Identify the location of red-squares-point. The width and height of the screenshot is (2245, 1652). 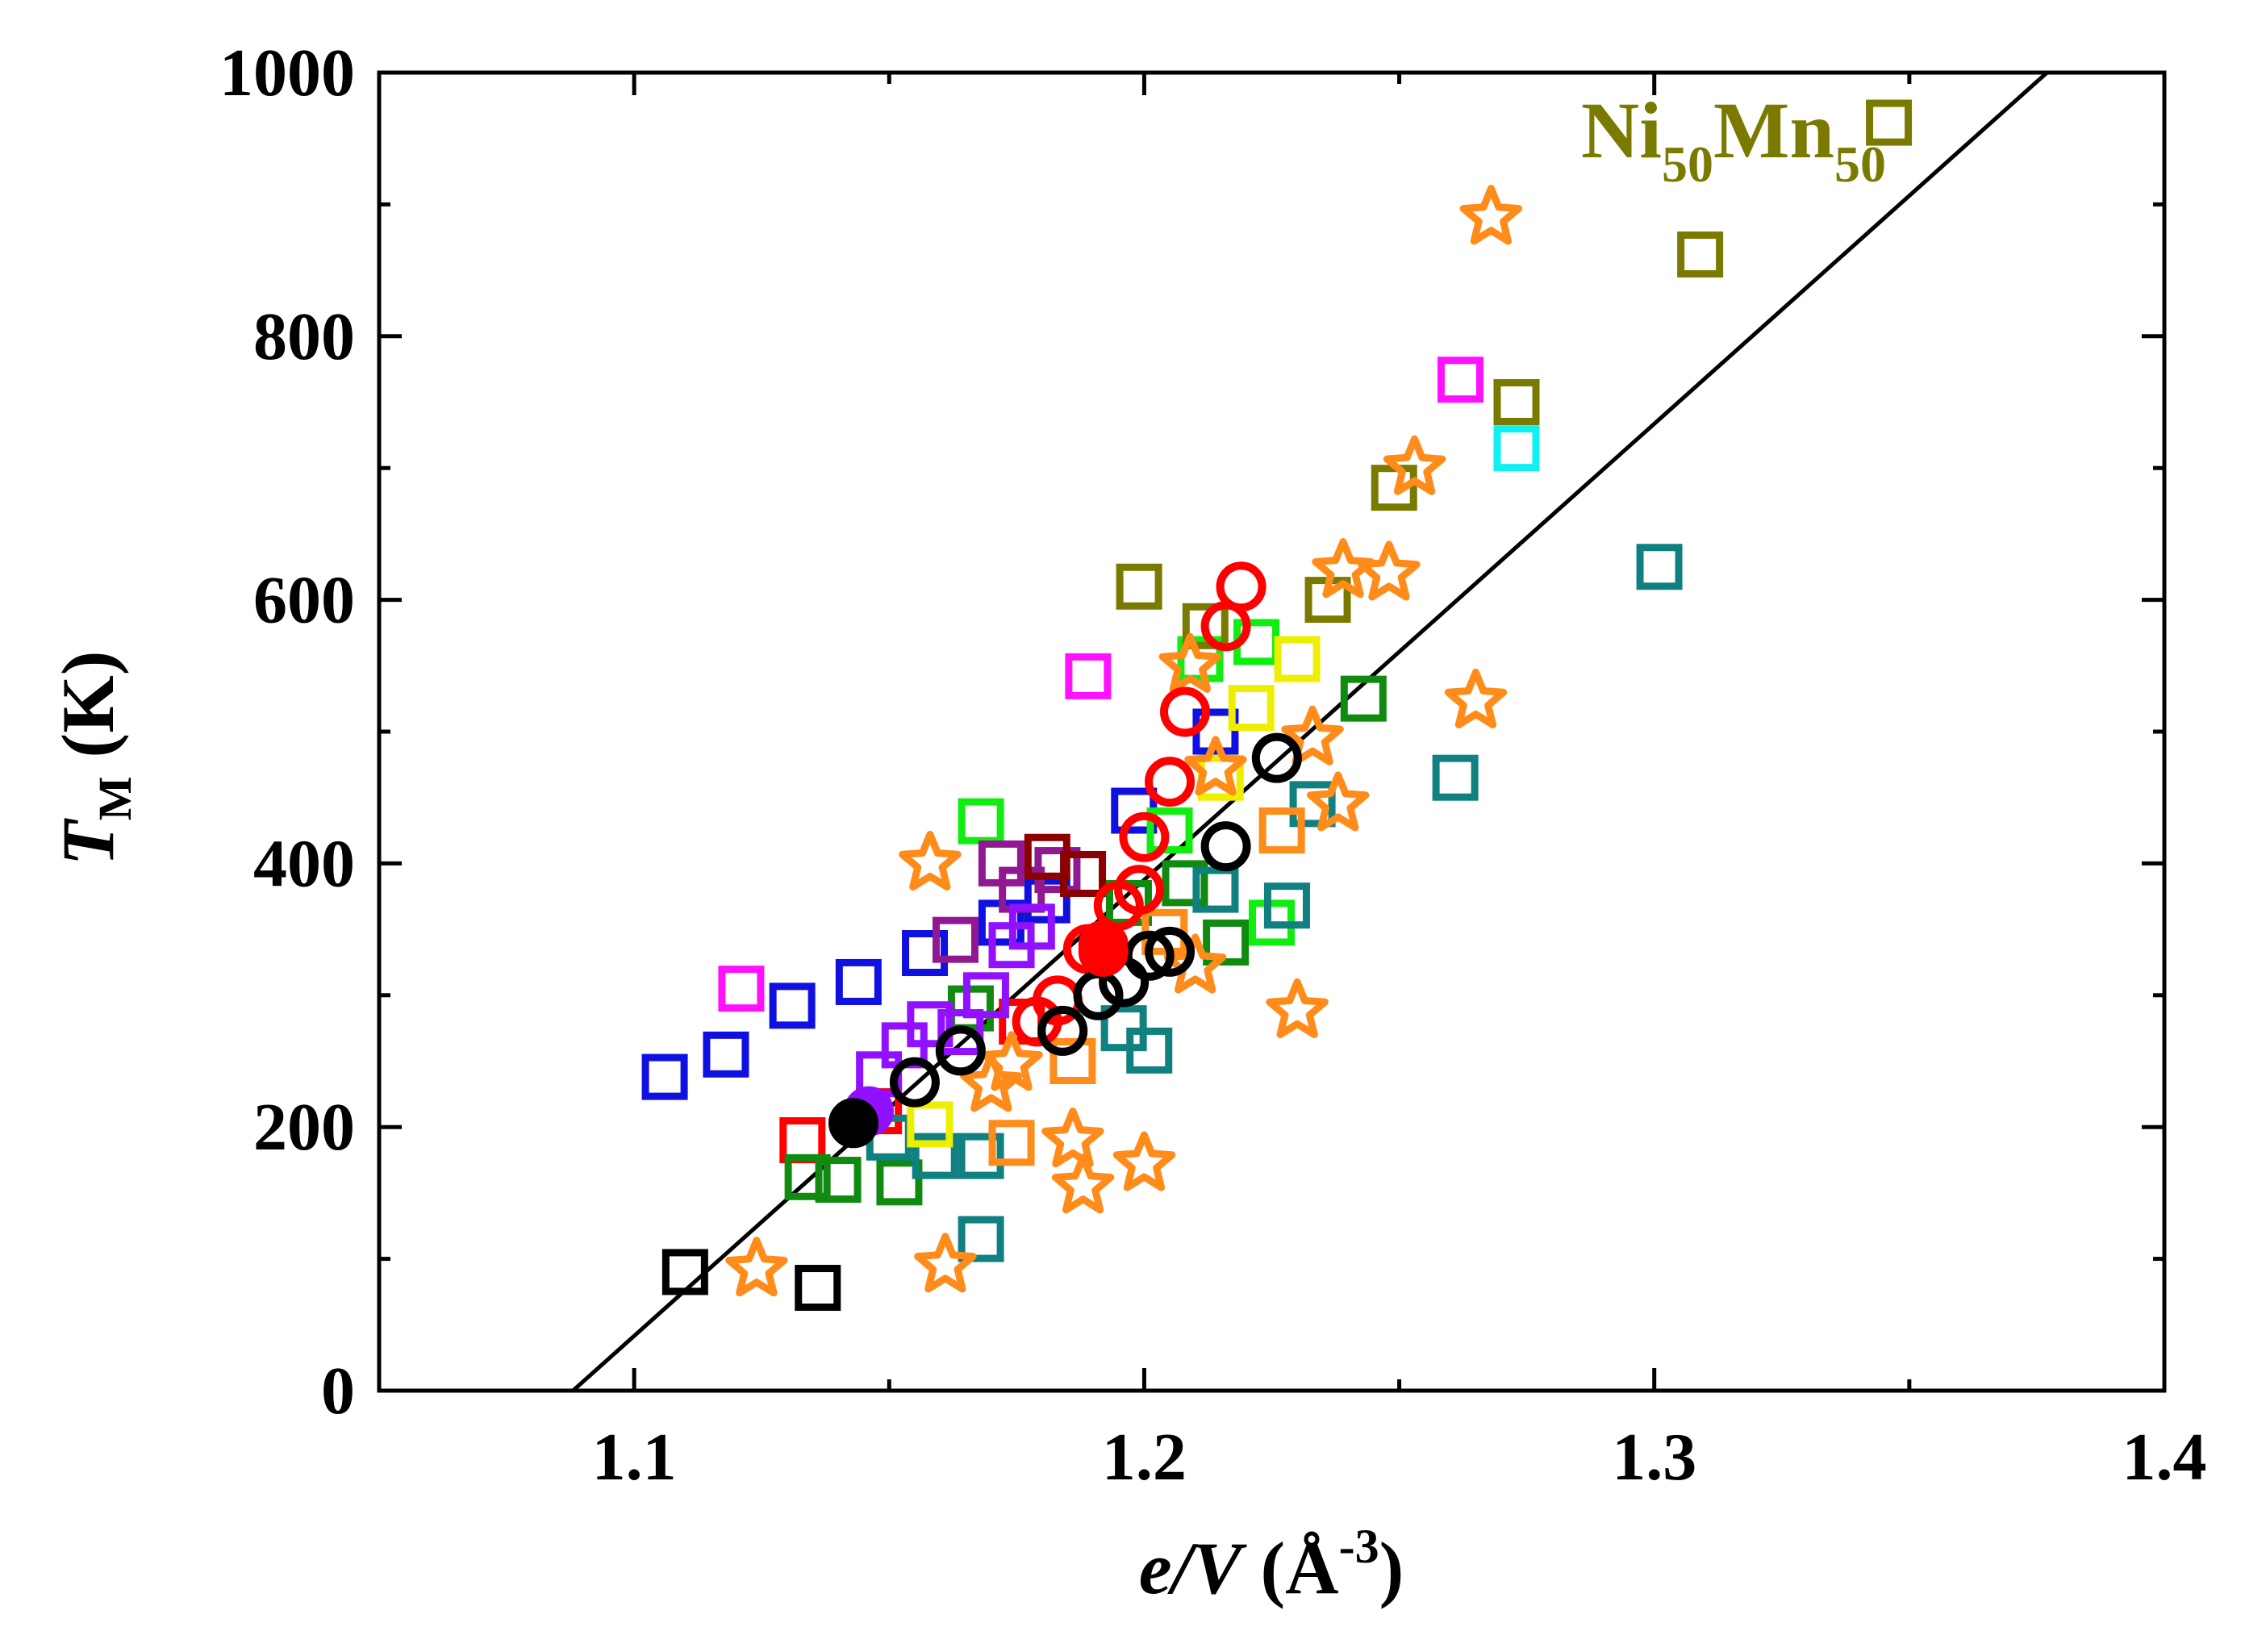
(803, 1140).